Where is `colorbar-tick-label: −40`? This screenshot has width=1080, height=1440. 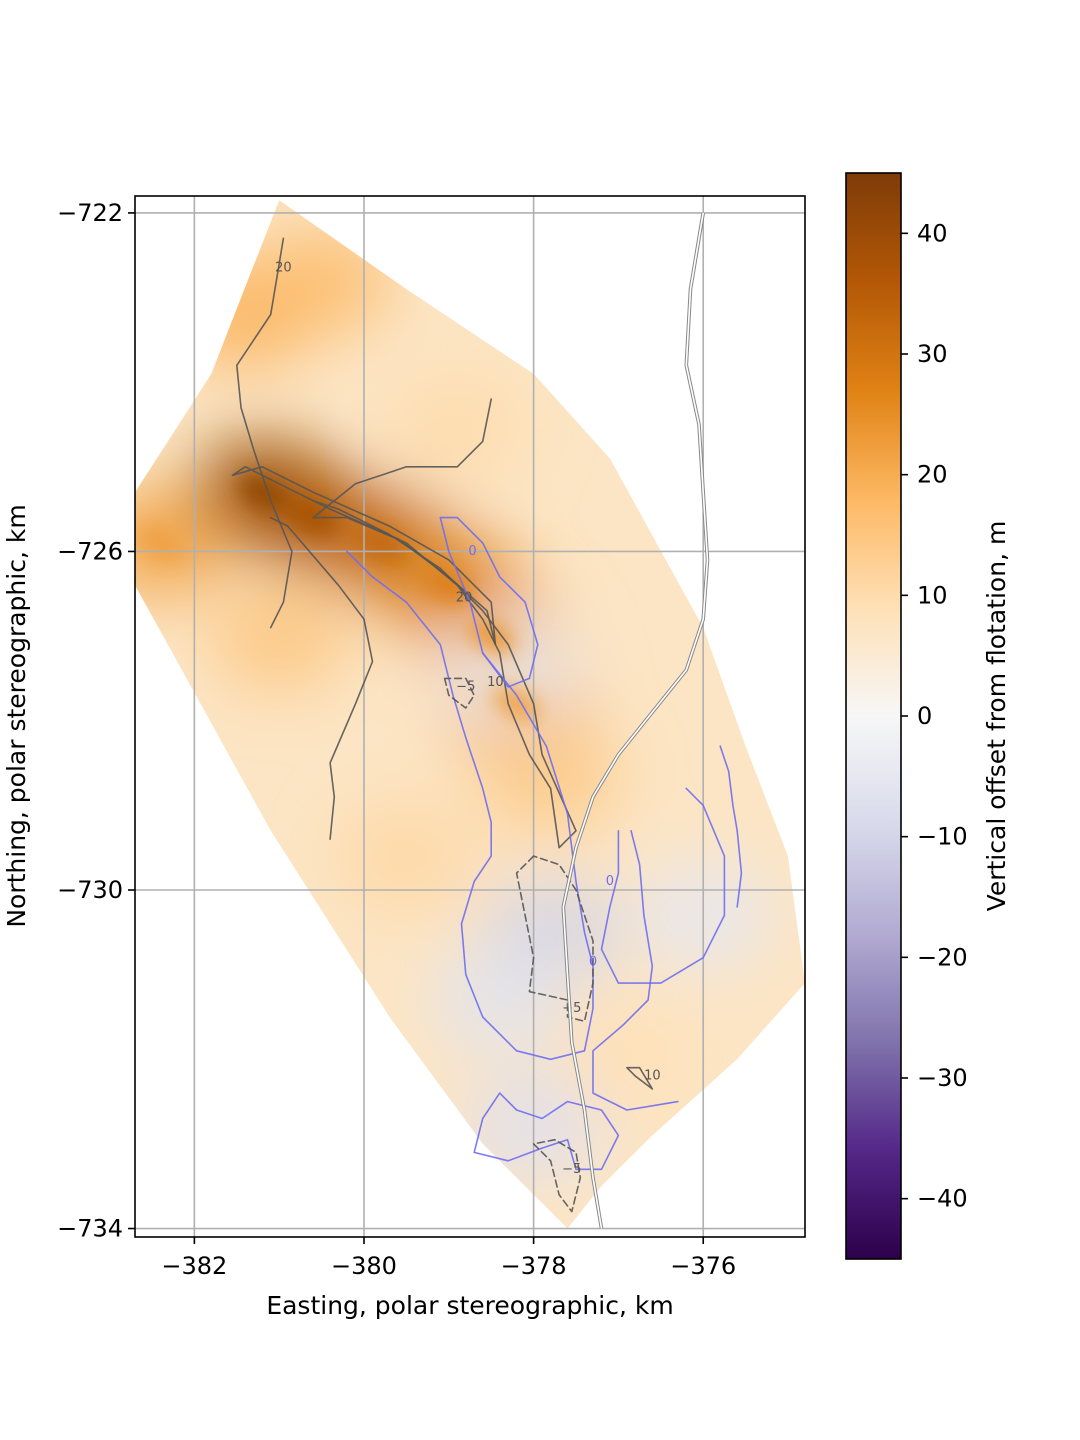
colorbar-tick-label: −40 is located at coordinates (942, 1199).